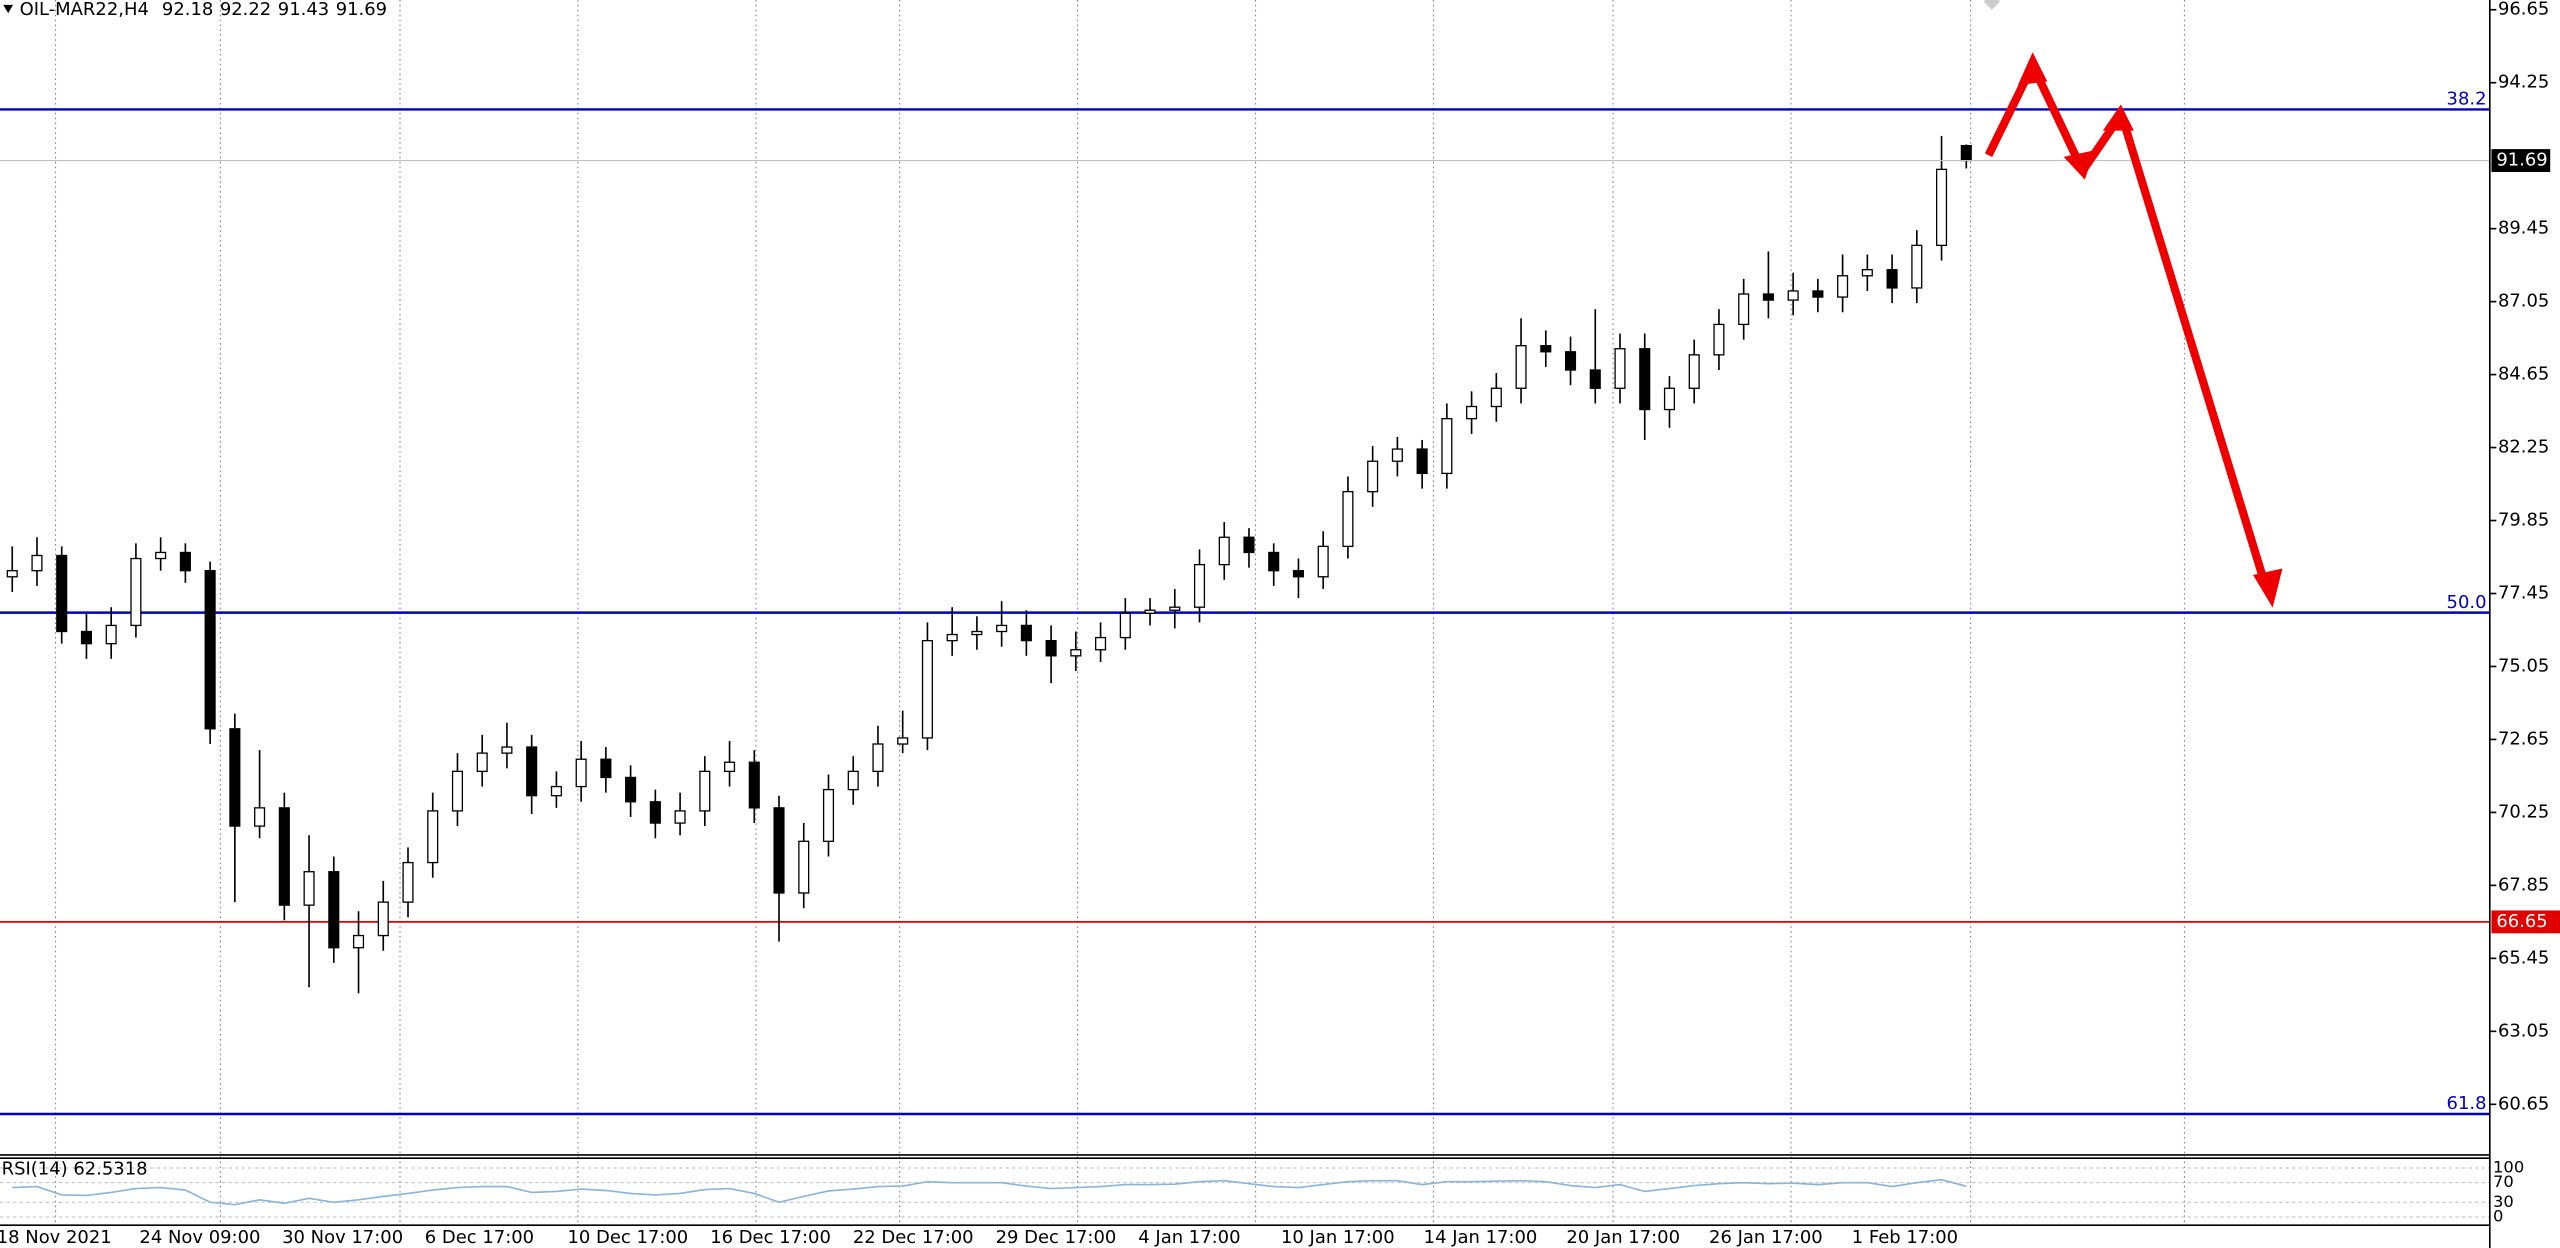 This screenshot has width=2560, height=1248. Describe the element at coordinates (2467, 99) in the screenshot. I see `fib-level-label: 38.2` at that location.